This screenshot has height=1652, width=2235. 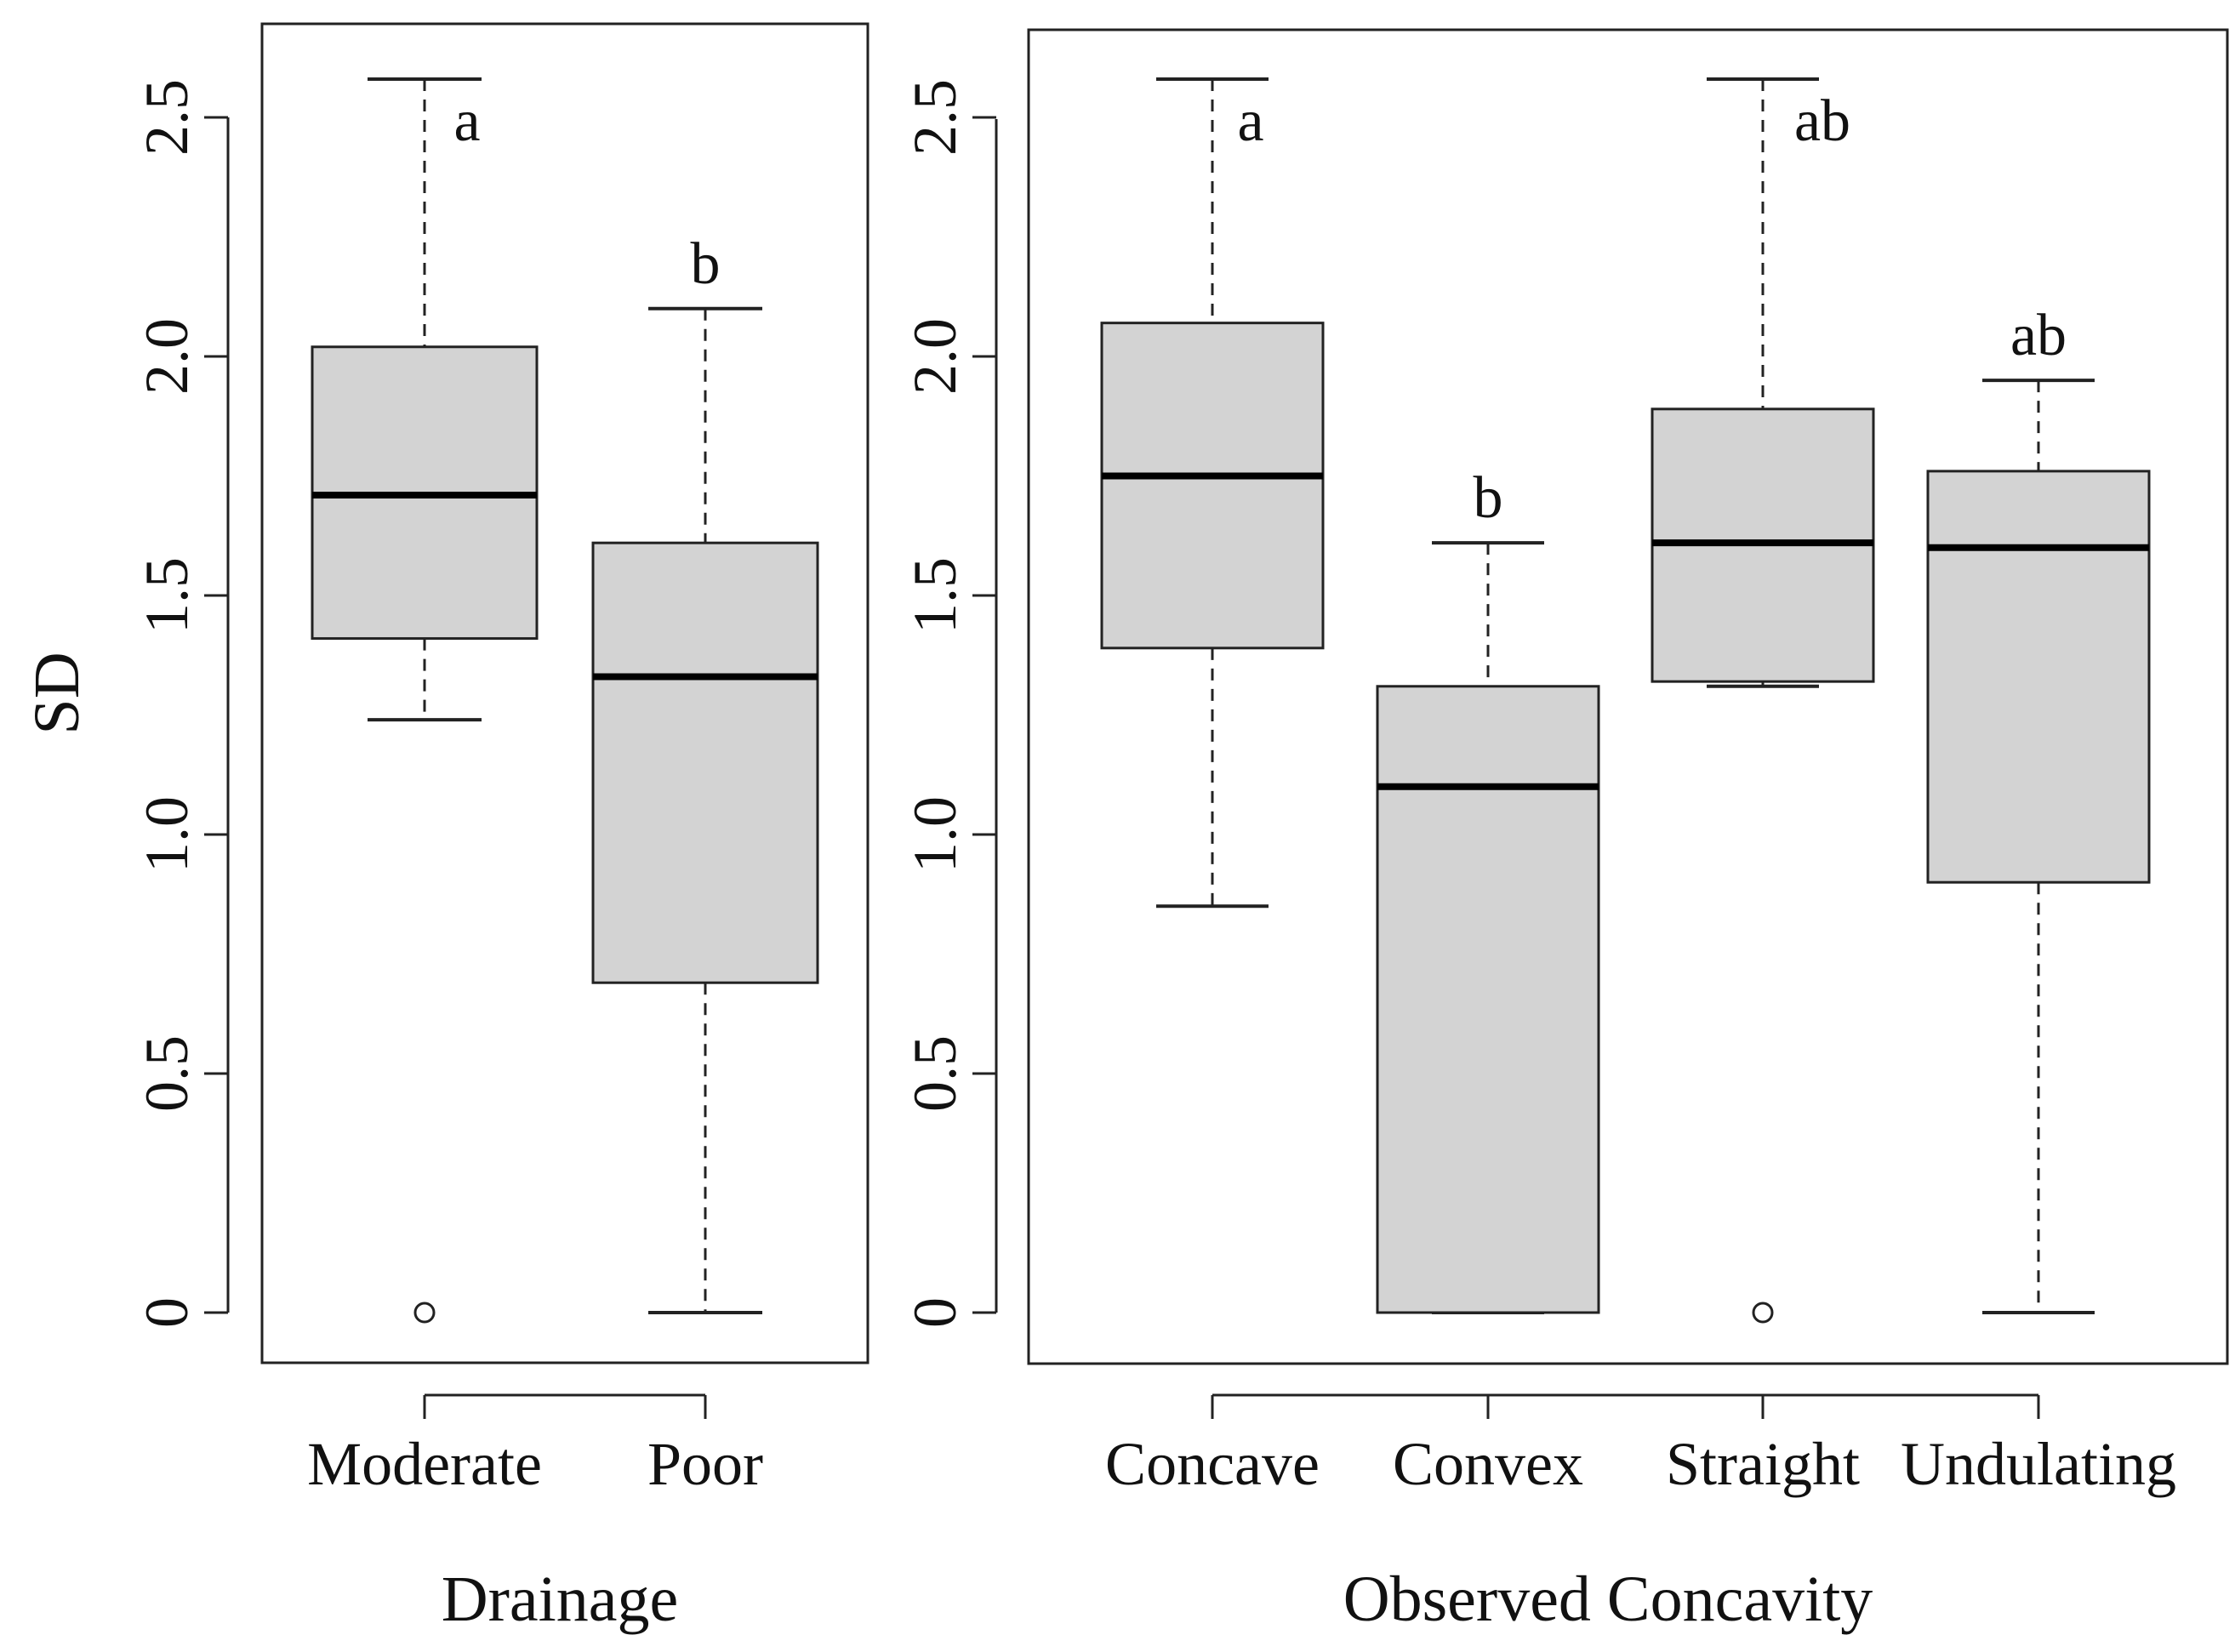 What do you see at coordinates (560, 1599) in the screenshot?
I see `left-x-axis-title: Drainage` at bounding box center [560, 1599].